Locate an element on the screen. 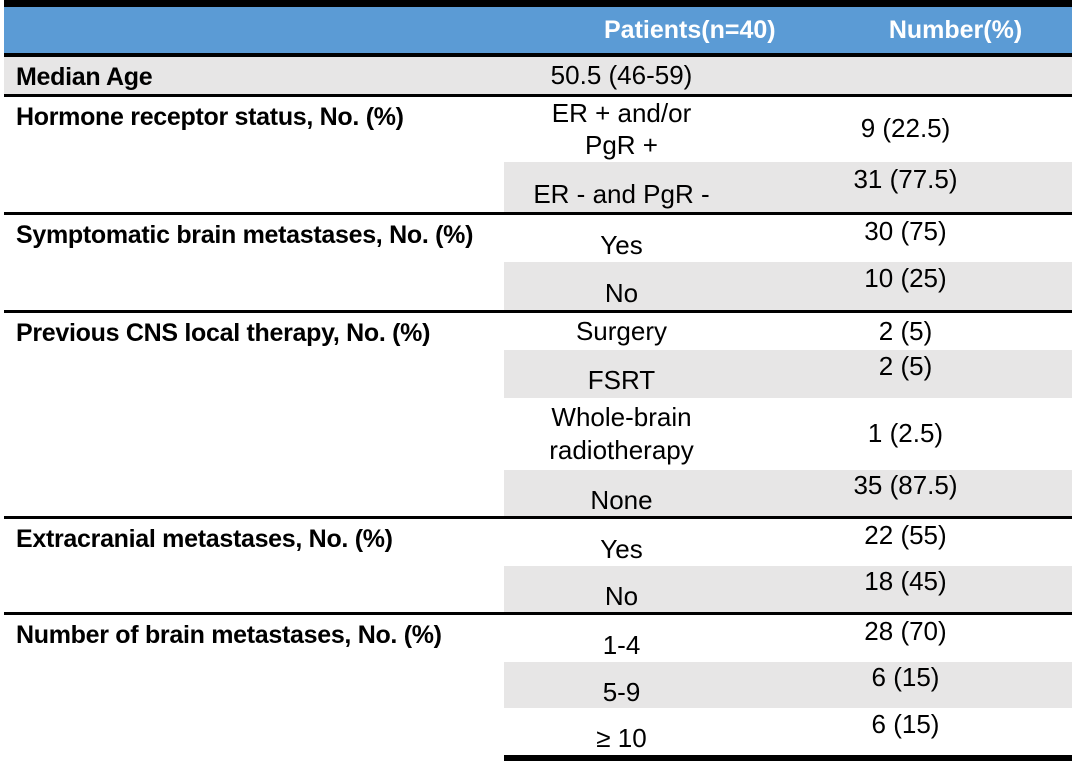 This screenshot has width=1080, height=781. value-cell: 28 (70) is located at coordinates (905, 637).